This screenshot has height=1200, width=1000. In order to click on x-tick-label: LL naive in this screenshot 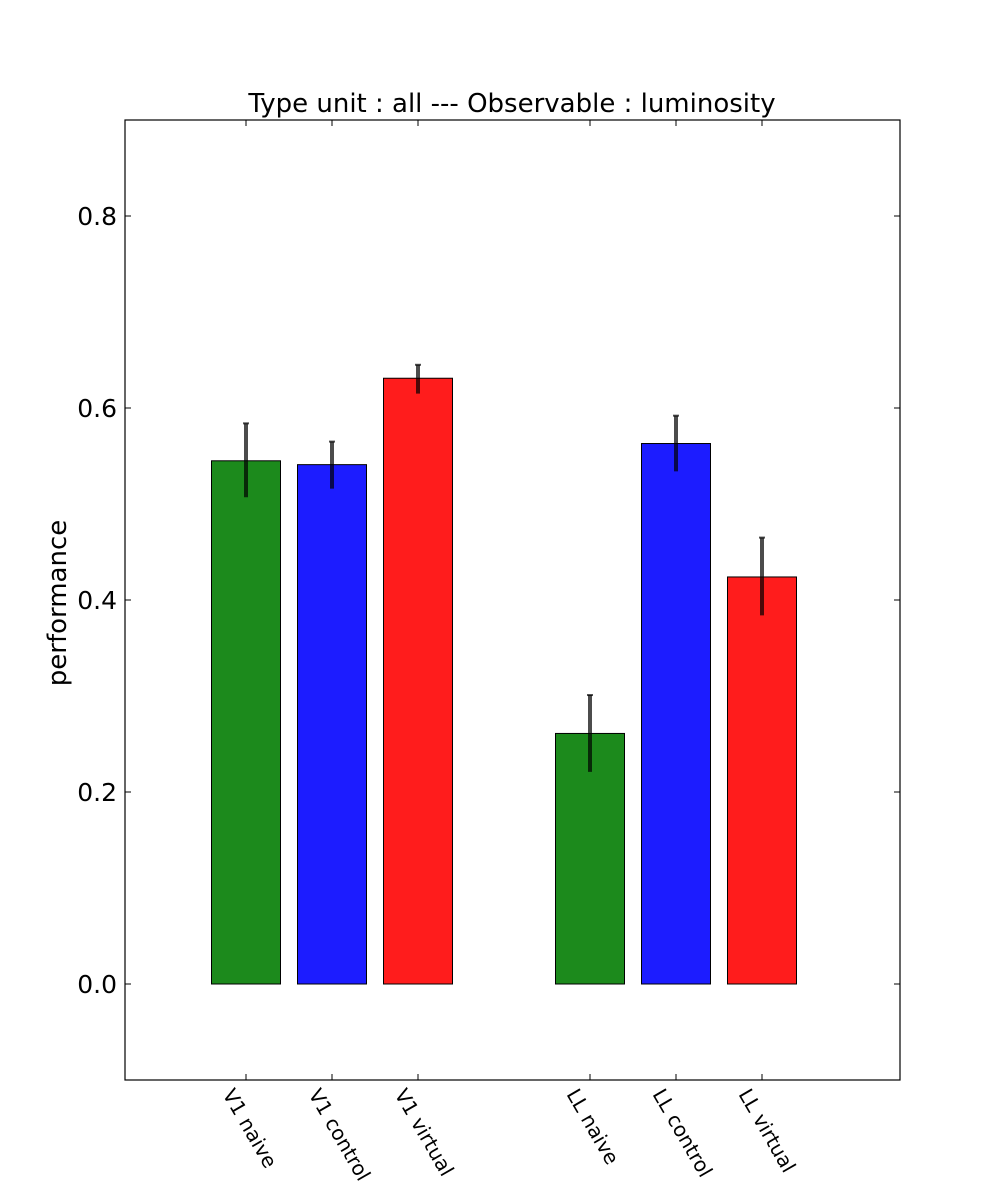, I will do `click(593, 1127)`.